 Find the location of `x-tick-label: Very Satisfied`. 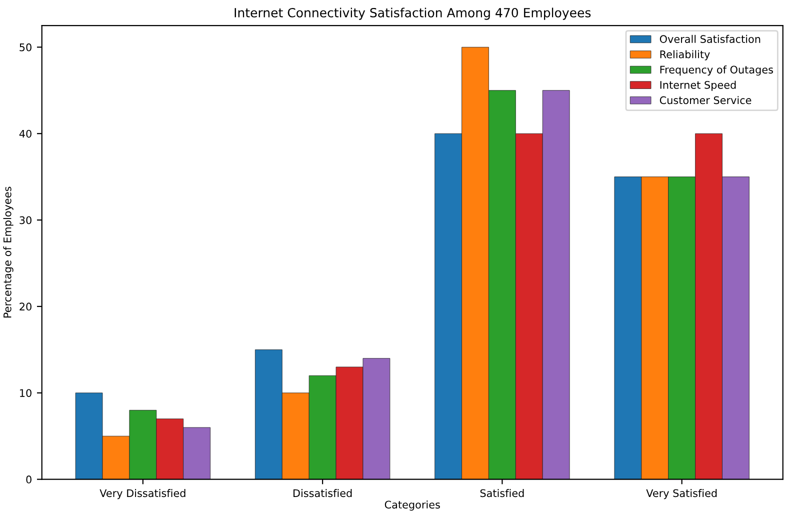

x-tick-label: Very Satisfied is located at coordinates (681, 494).